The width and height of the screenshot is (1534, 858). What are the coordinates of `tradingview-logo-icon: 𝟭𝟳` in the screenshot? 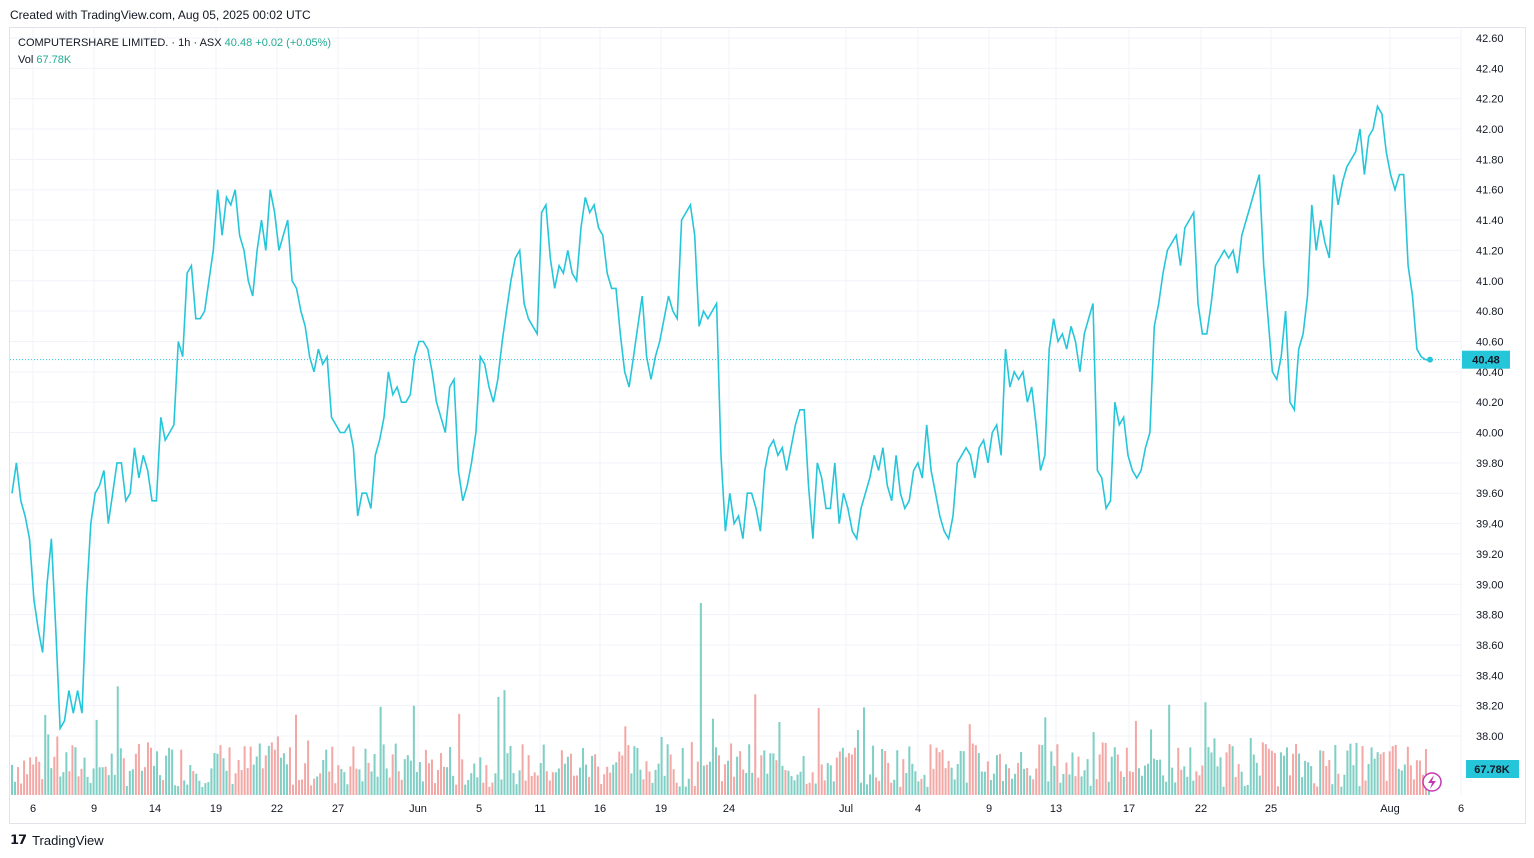 It's located at (18, 839).